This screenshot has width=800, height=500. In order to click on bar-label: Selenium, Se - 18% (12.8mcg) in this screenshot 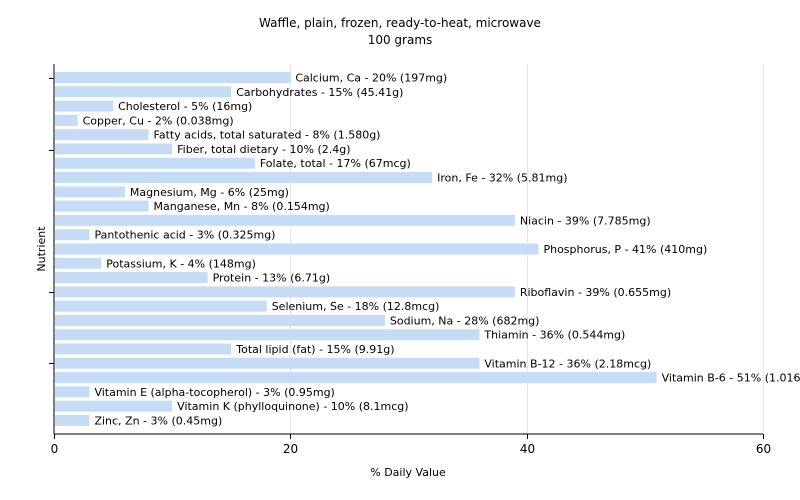, I will do `click(356, 306)`.